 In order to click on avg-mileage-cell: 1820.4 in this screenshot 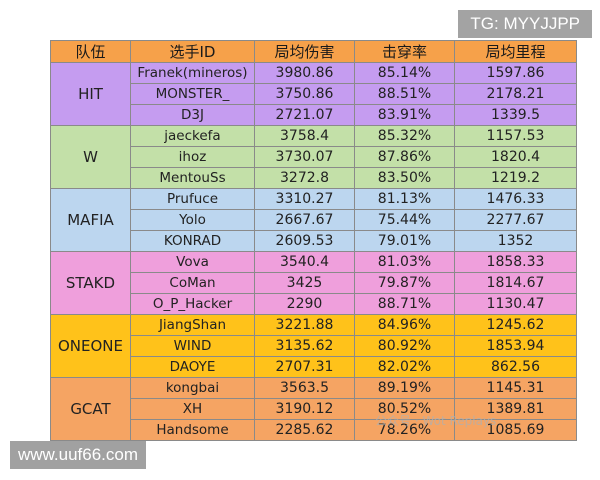, I will do `click(515, 157)`.